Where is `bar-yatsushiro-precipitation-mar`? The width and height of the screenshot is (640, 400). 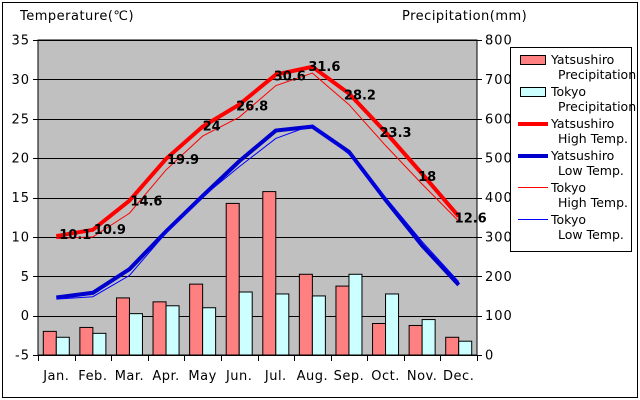 bar-yatsushiro-precipitation-mar is located at coordinates (122, 326).